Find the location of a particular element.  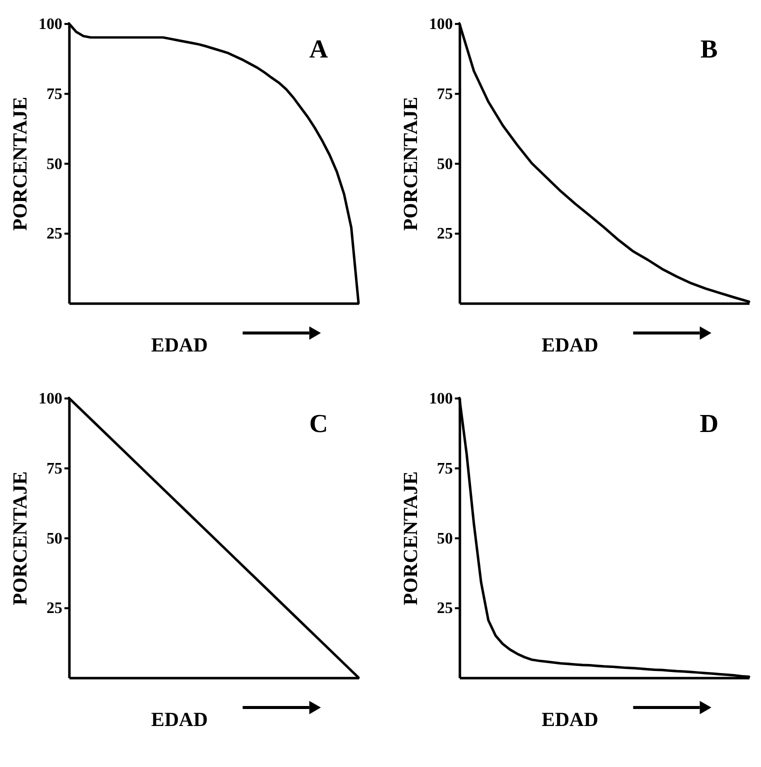

chart-title: C is located at coordinates (318, 423).